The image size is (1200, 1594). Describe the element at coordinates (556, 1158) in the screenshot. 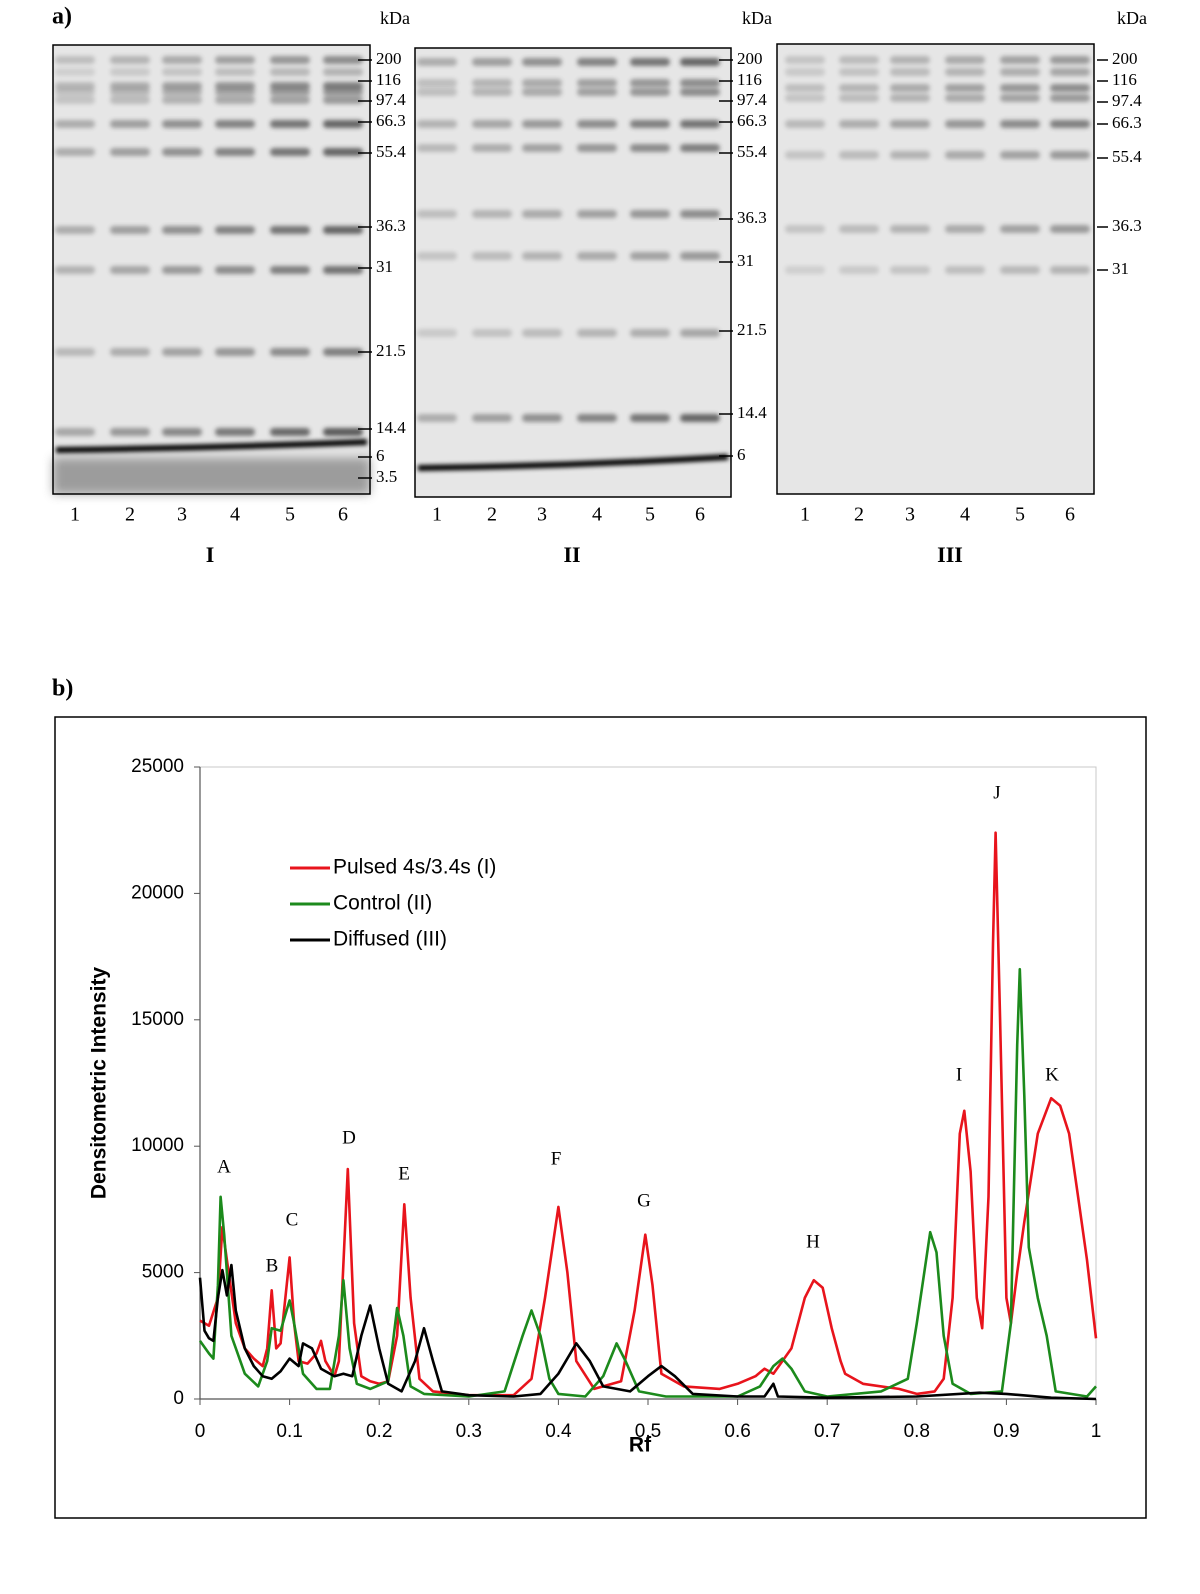

I see `peak-annotation: F` at that location.